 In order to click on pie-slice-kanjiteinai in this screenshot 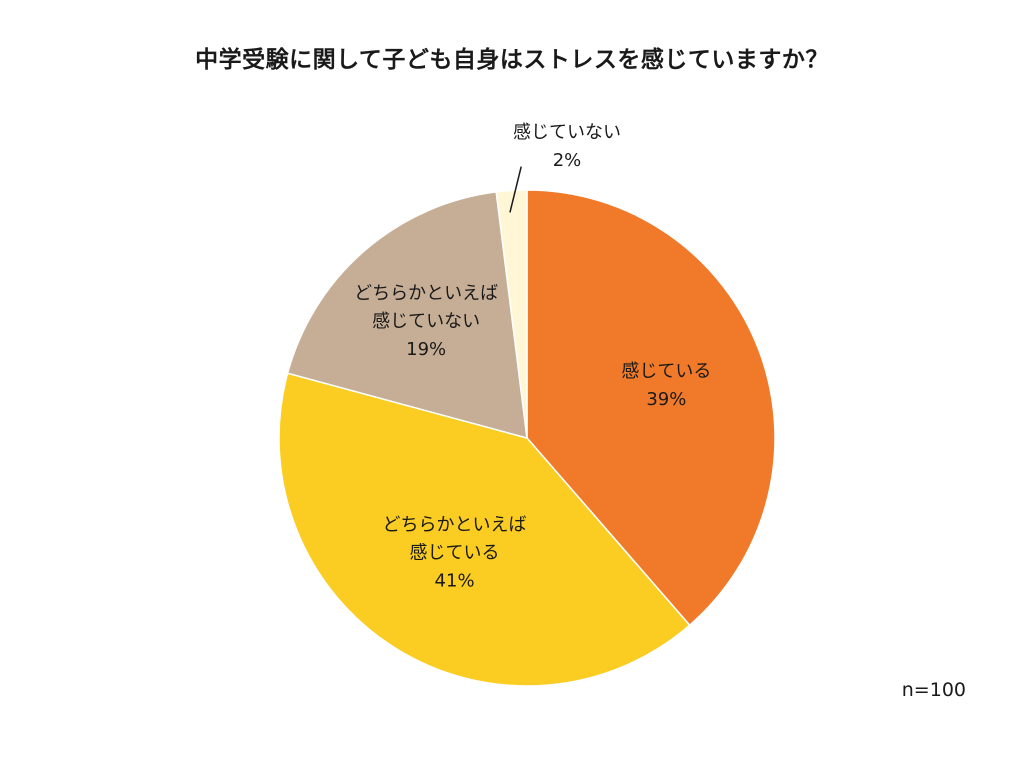, I will do `click(511, 314)`.